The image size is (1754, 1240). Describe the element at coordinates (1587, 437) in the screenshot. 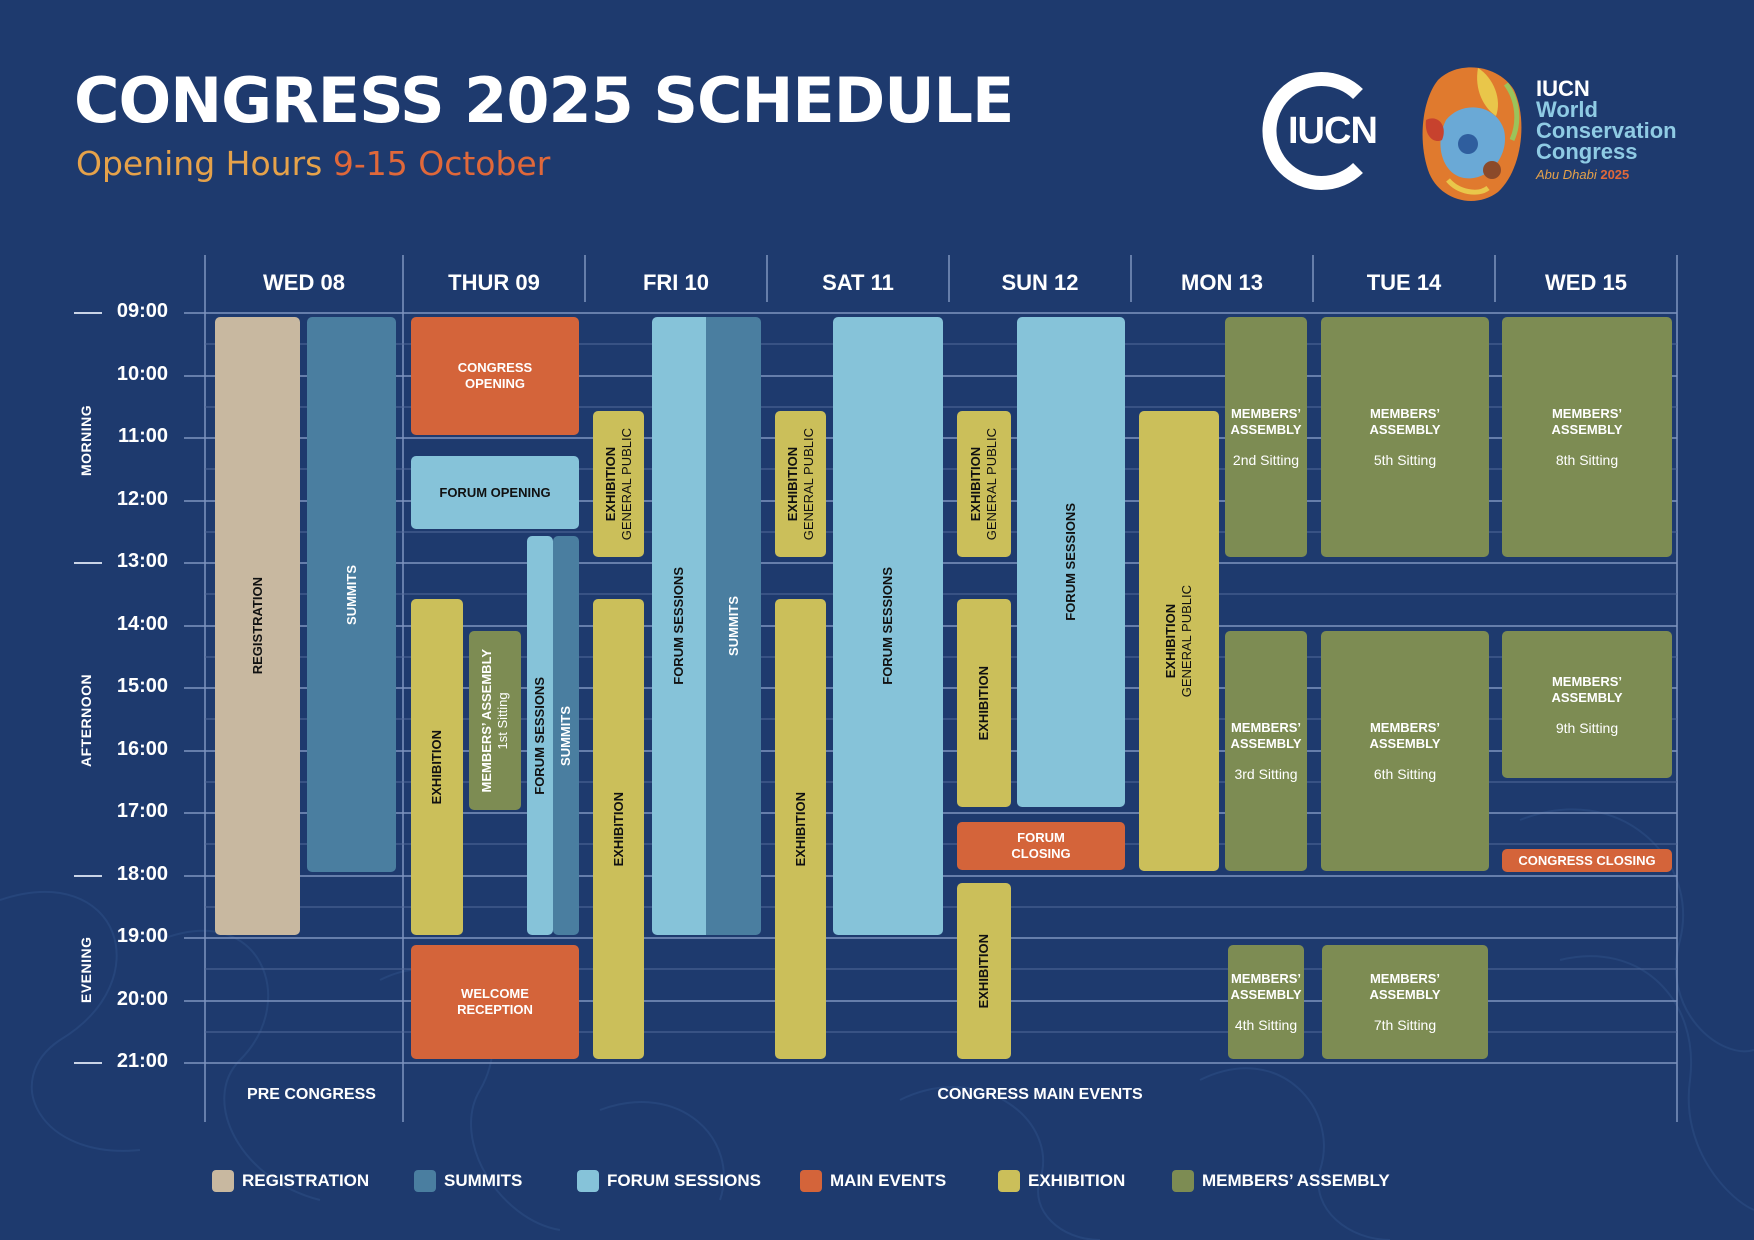

I see `event-members-assembly-8th: MEMBERS’ ASSEMBLY 8th Sitting` at that location.